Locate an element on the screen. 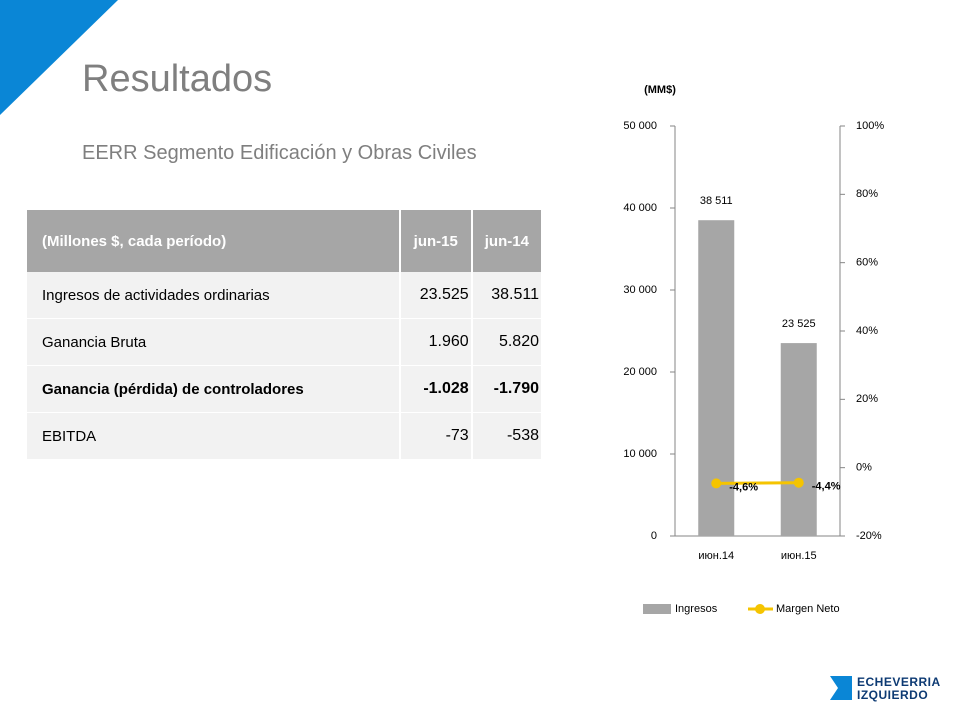  y2-tick-label: 40% is located at coordinates (867, 331).